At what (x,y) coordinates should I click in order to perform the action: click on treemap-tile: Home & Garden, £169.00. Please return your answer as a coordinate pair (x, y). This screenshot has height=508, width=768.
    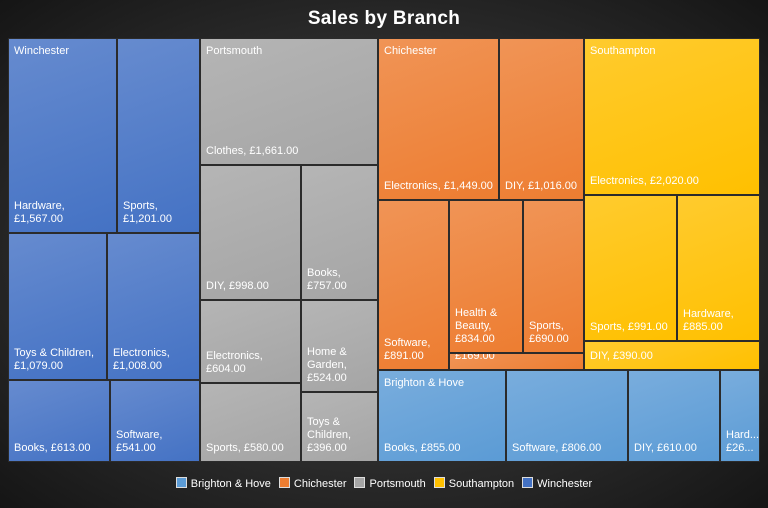
    Looking at the image, I should click on (516, 361).